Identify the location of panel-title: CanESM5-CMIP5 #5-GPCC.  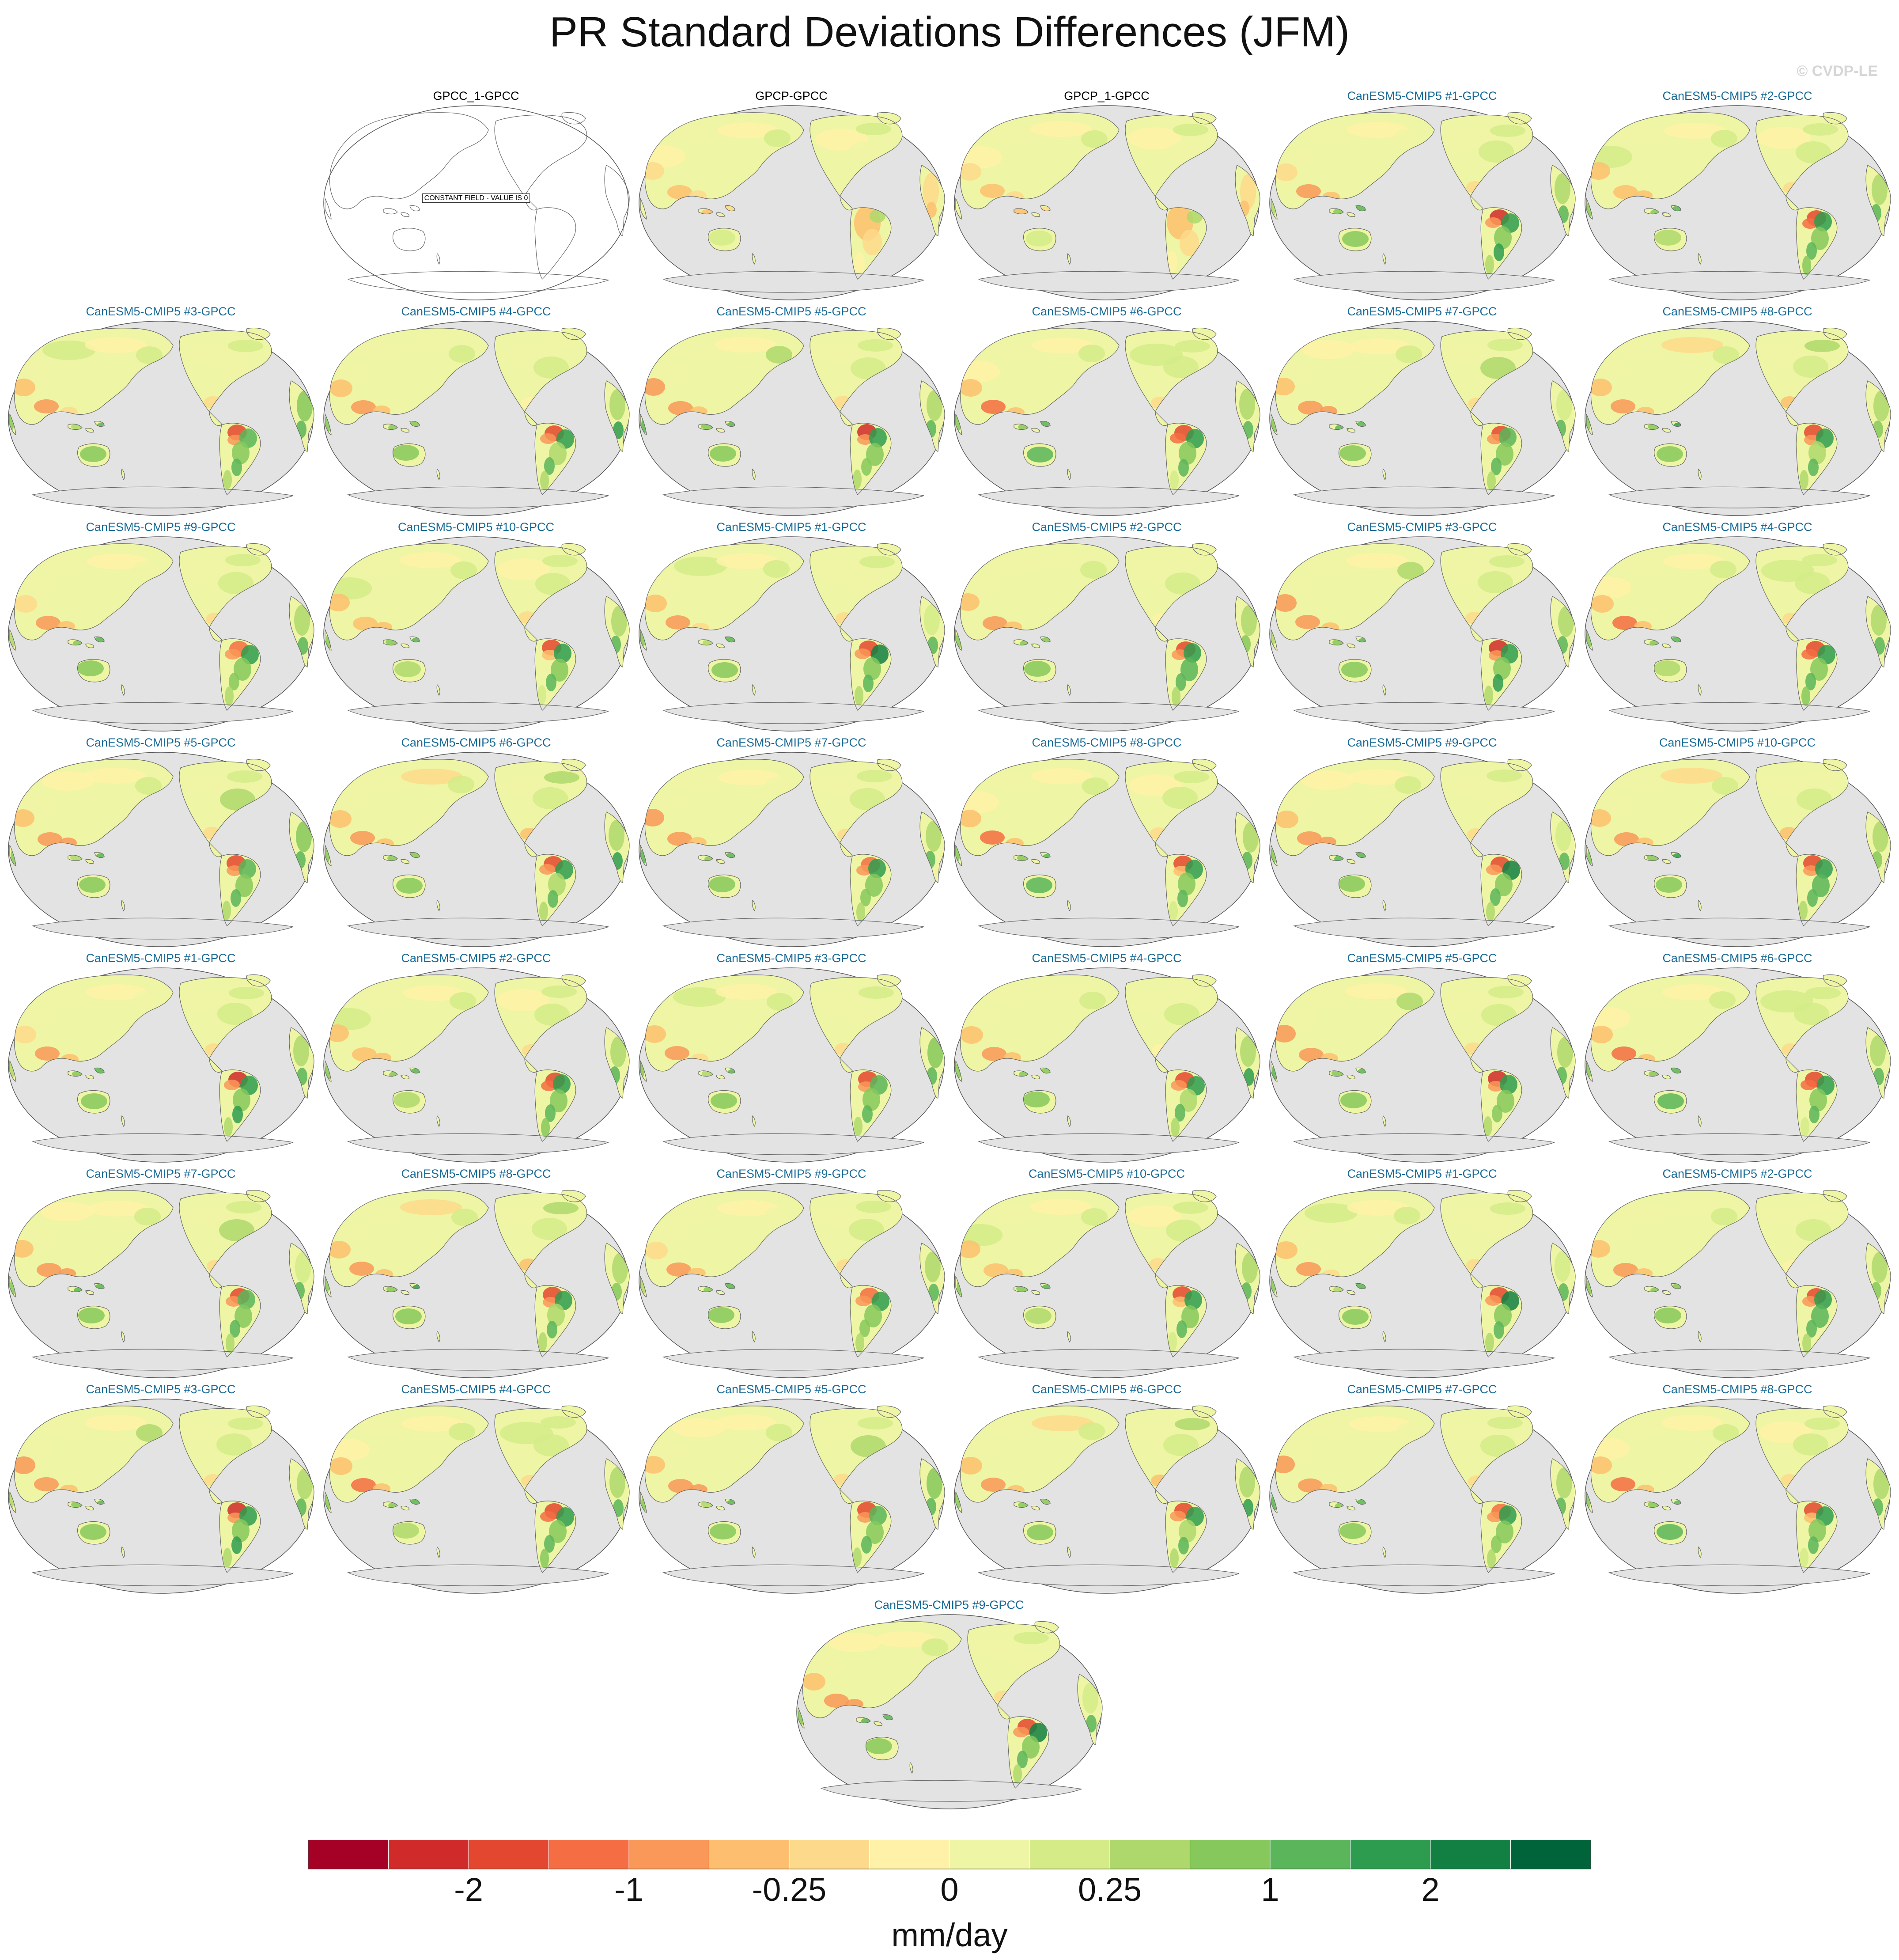
(791, 1389).